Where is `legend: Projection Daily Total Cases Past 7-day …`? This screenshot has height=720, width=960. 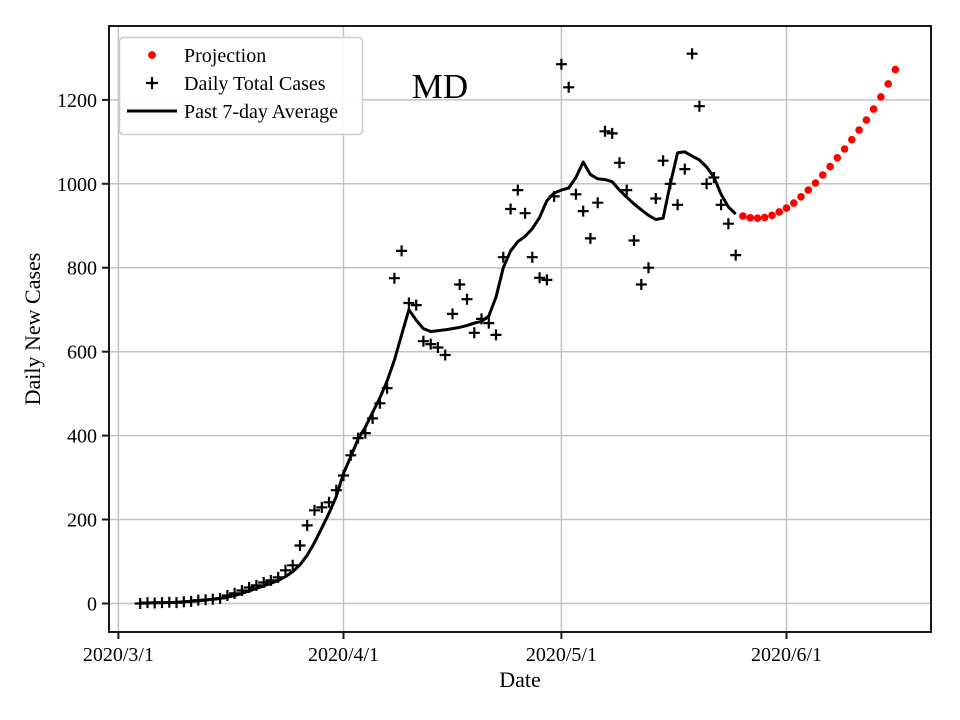
legend: Projection Daily Total Cases Past 7-day … is located at coordinates (241, 86).